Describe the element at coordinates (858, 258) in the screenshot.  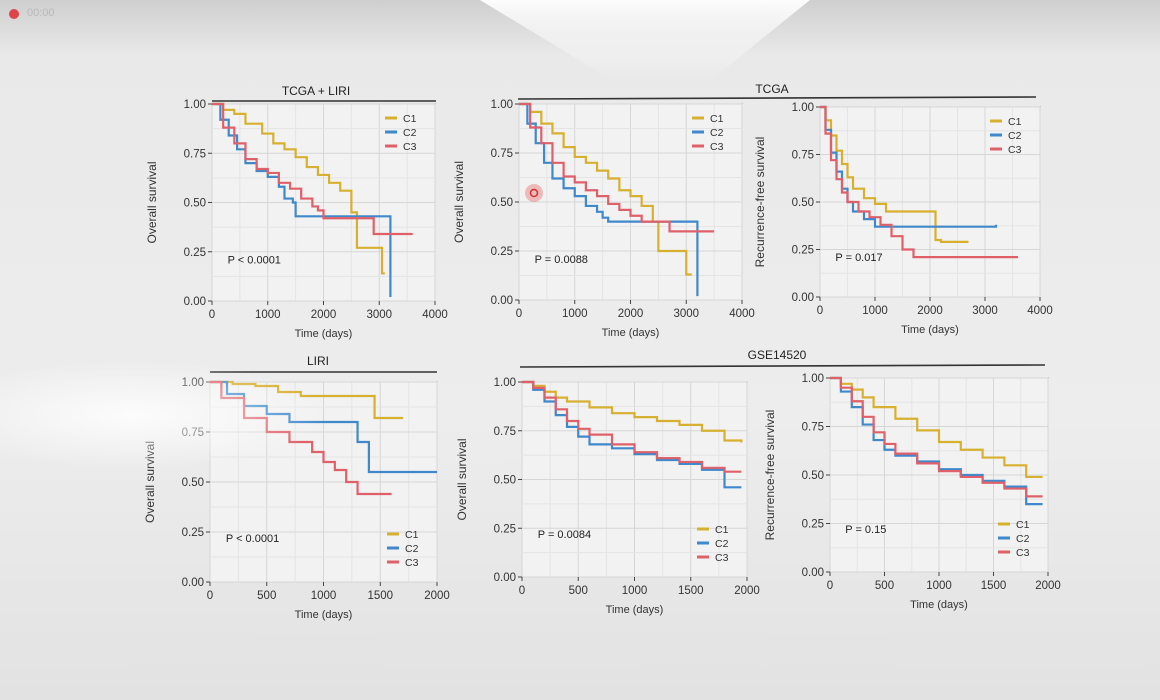
I see `p-value-label: P = 0.017` at that location.